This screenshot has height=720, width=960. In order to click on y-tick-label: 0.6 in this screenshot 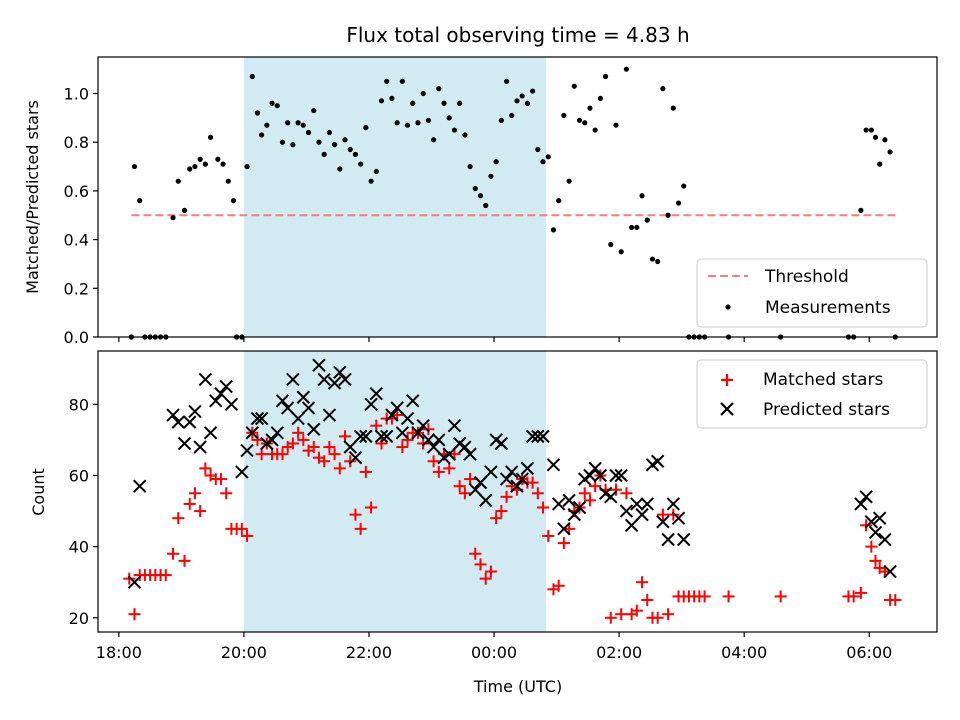, I will do `click(76, 191)`.